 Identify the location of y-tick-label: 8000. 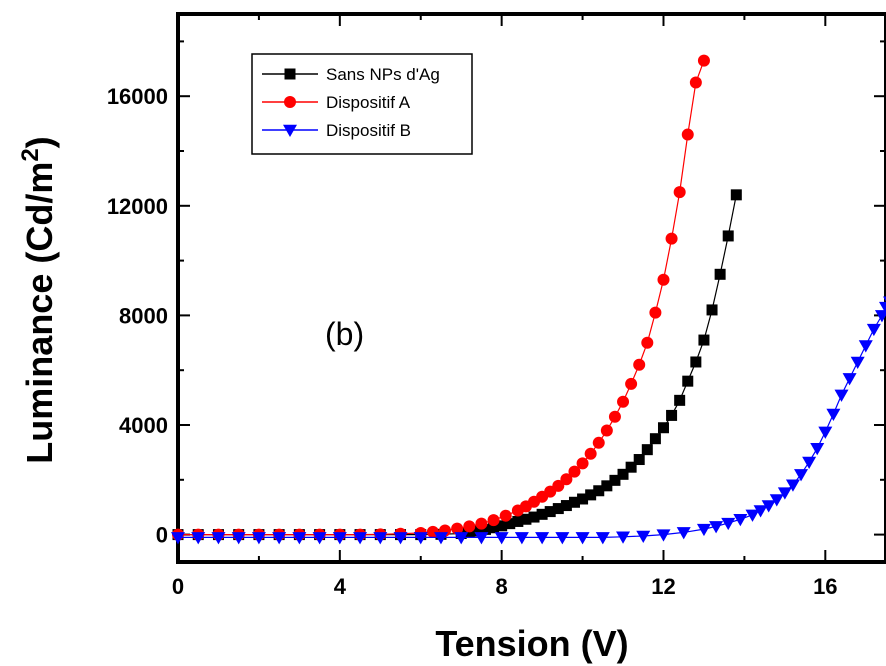
(143, 315).